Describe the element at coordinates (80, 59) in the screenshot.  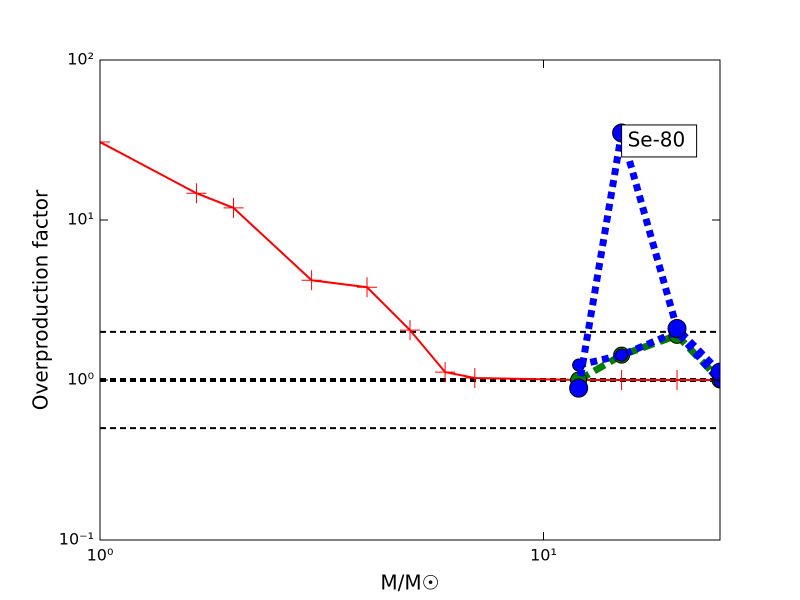
I see `y-tick-label: 10²` at that location.